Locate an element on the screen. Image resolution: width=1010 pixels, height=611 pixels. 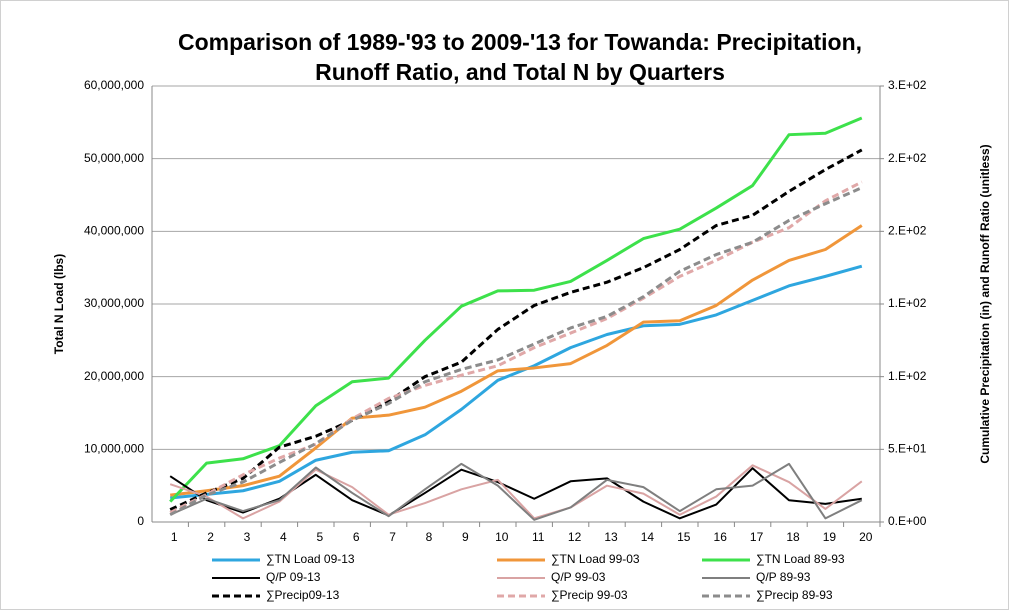
chart-title: Runoff Ratio, and Total N by Quarters is located at coordinates (520, 72).